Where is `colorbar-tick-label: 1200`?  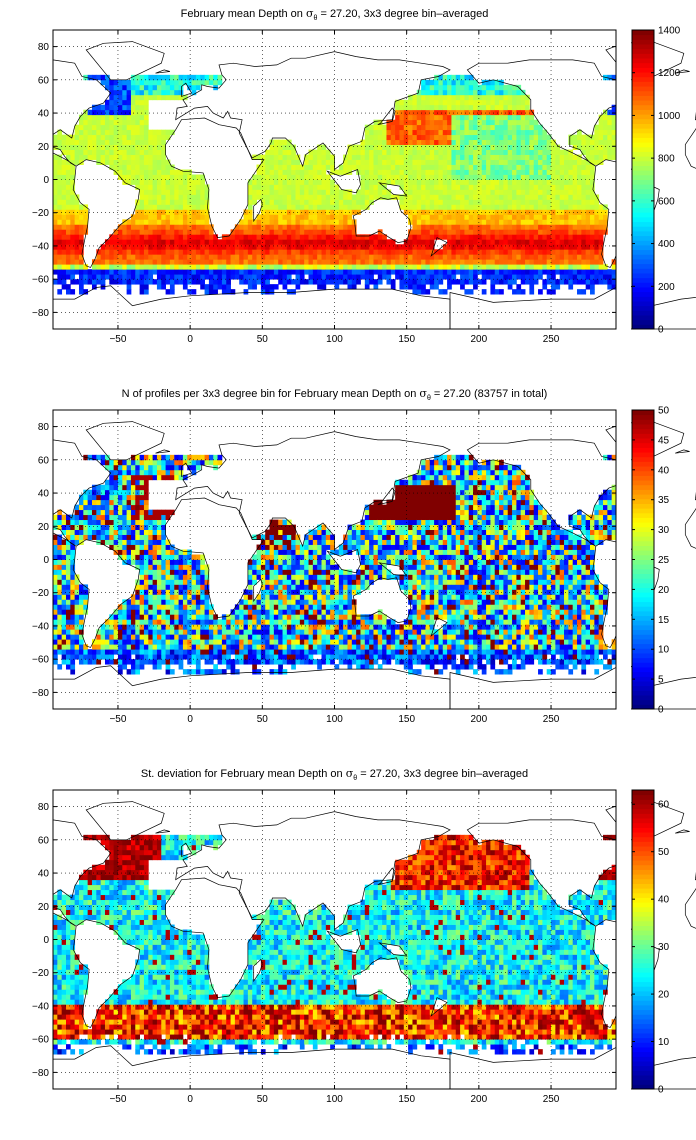
colorbar-tick-label: 1200 is located at coordinates (669, 73).